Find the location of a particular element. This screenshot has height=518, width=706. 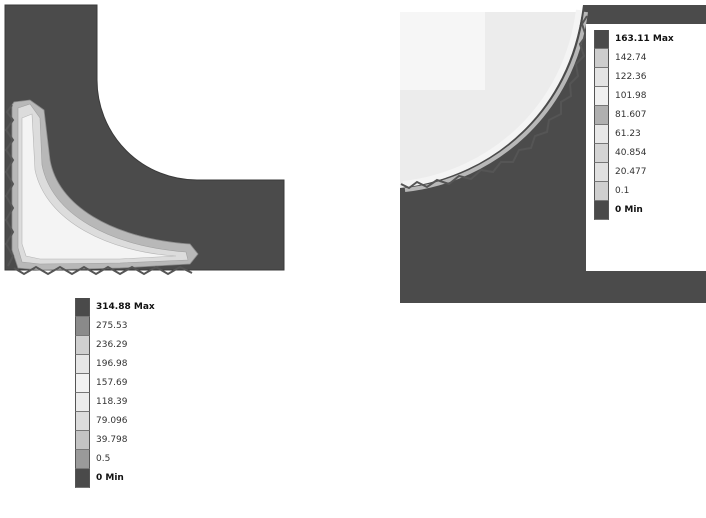

legend-right-entry: 40.854 is located at coordinates (620, 153).